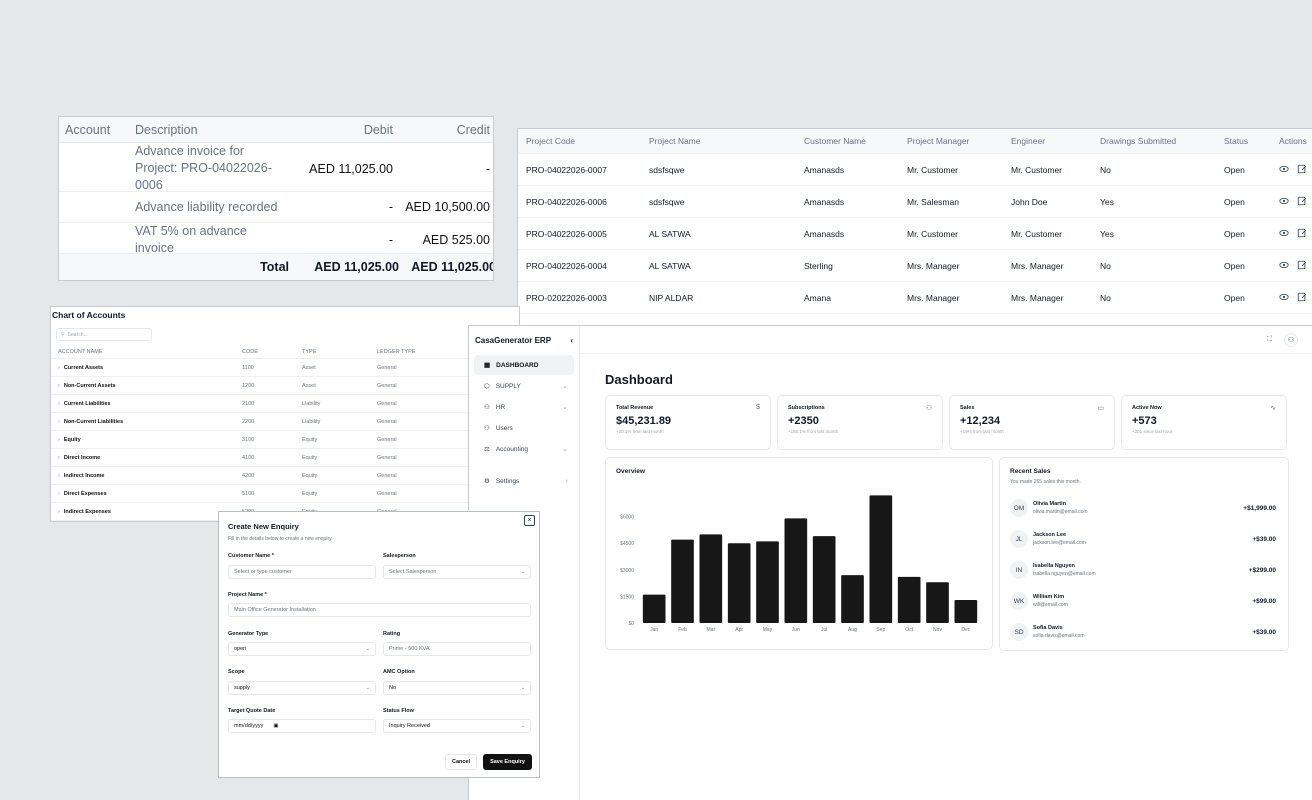 This screenshot has width=1312, height=800. I want to click on search-icon: ⚲, so click(63, 334).